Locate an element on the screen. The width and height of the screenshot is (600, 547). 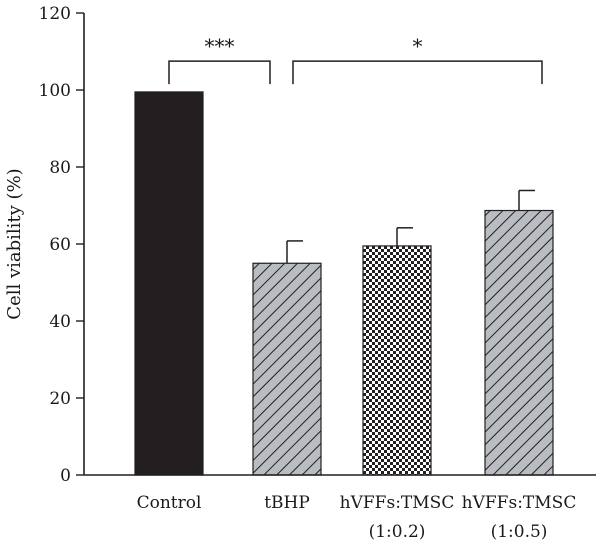
error-bars is located at coordinates (410, 226).